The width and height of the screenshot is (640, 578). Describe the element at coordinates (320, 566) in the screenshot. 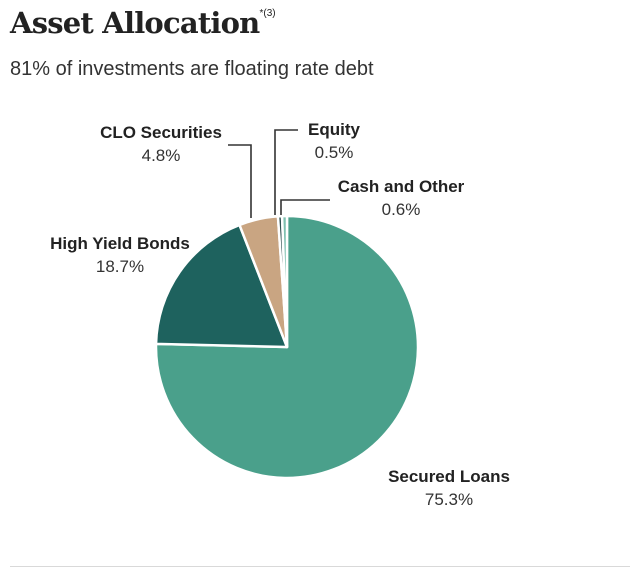

I see `bottom-divider` at that location.